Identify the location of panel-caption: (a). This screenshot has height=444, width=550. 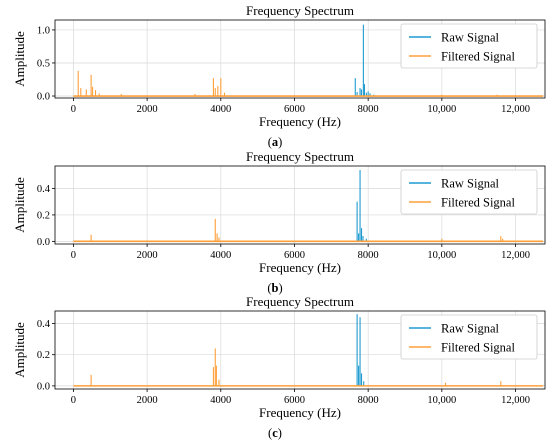
(275, 142).